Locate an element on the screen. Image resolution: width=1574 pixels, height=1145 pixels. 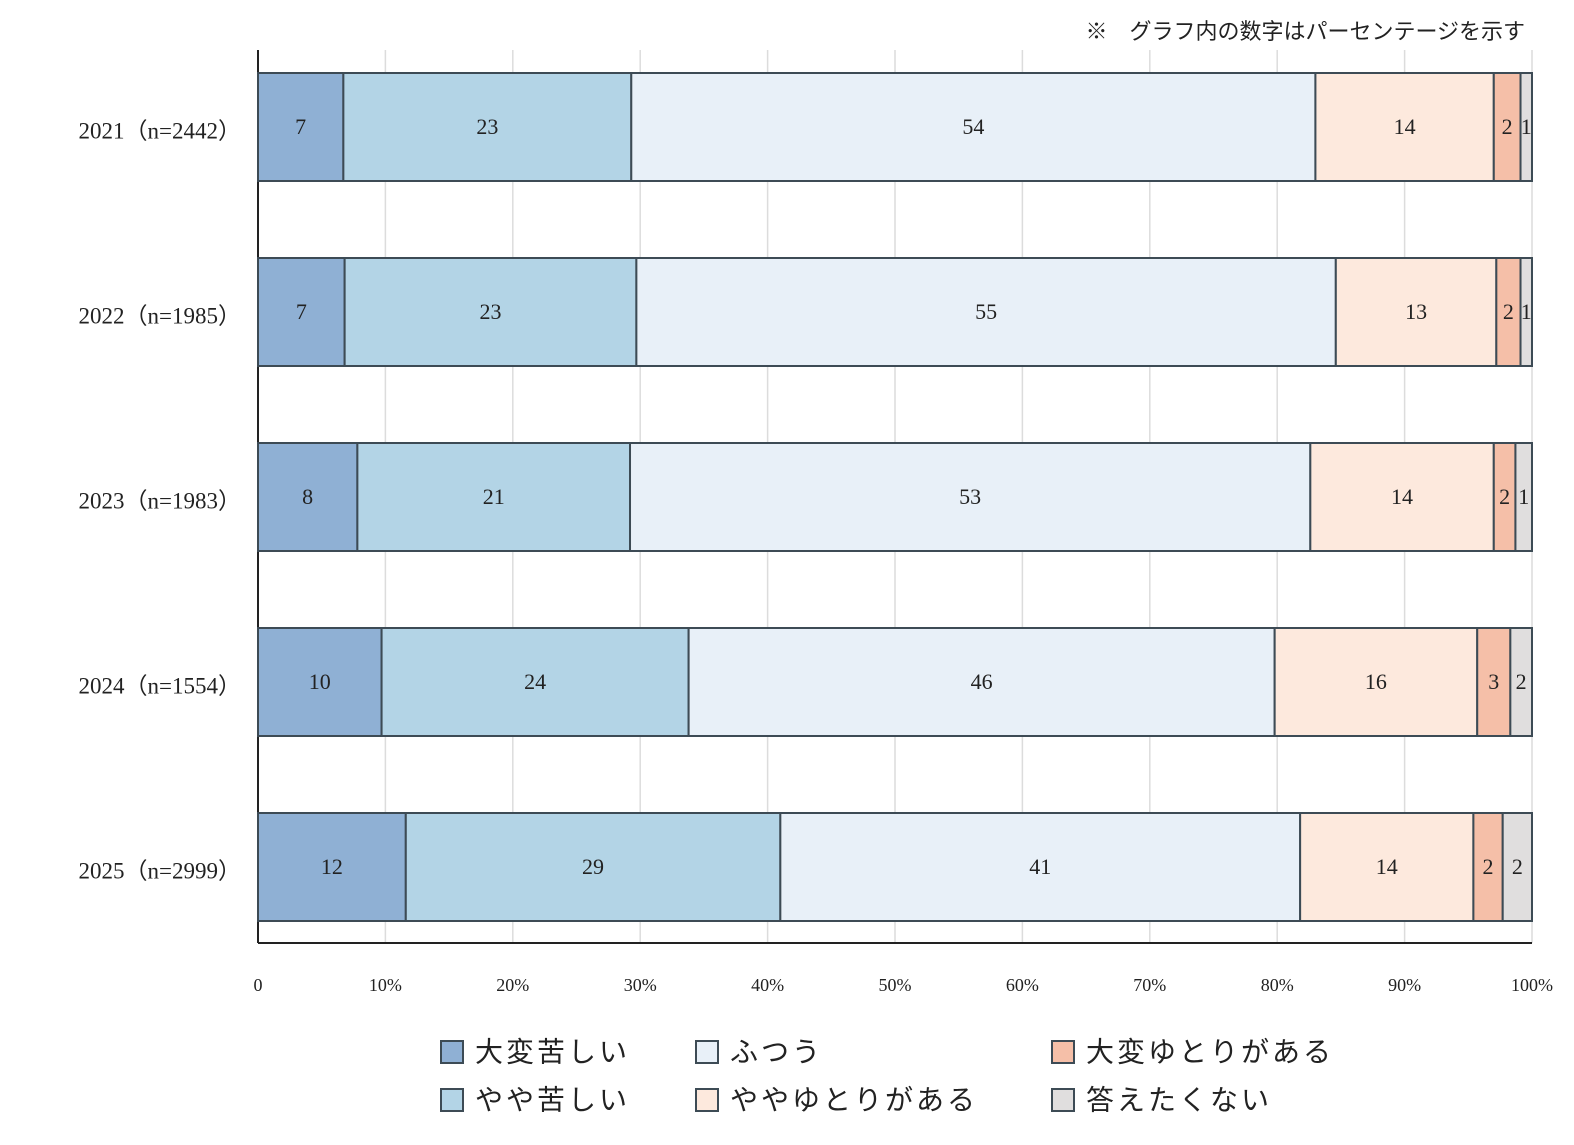
y-tick-label: 2023（n=1983） is located at coordinates (160, 500).